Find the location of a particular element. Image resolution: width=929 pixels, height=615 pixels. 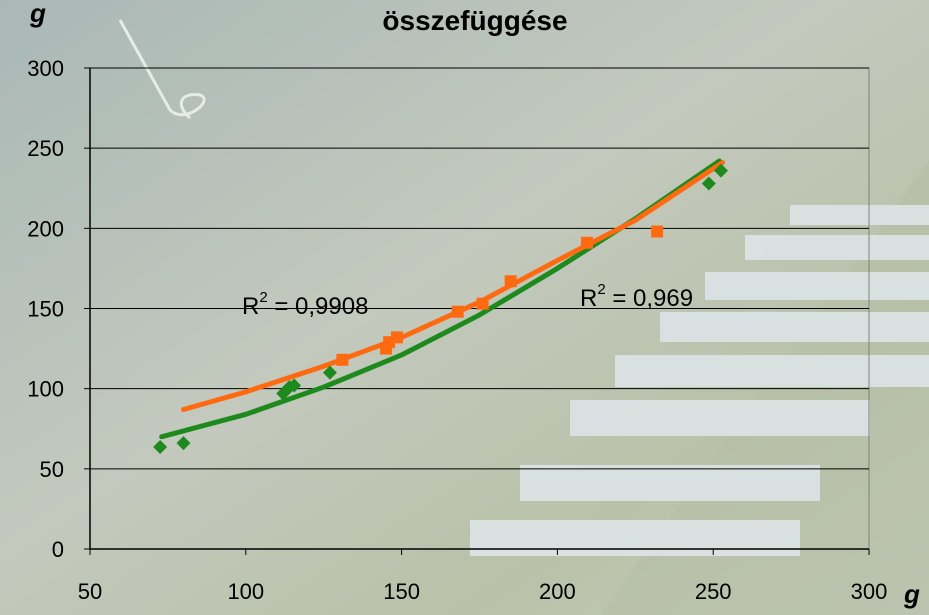

r-squared-label: R2 = 0,9908 is located at coordinates (305, 304).